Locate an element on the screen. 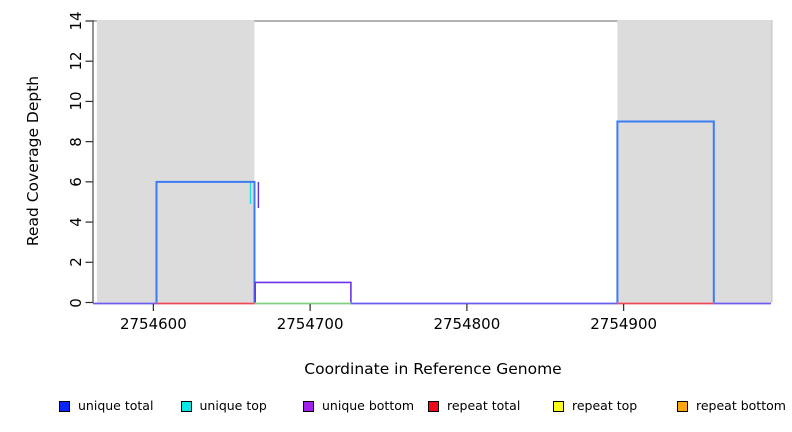 The height and width of the screenshot is (432, 792). y-tick-label-10: 10 is located at coordinates (76, 101).